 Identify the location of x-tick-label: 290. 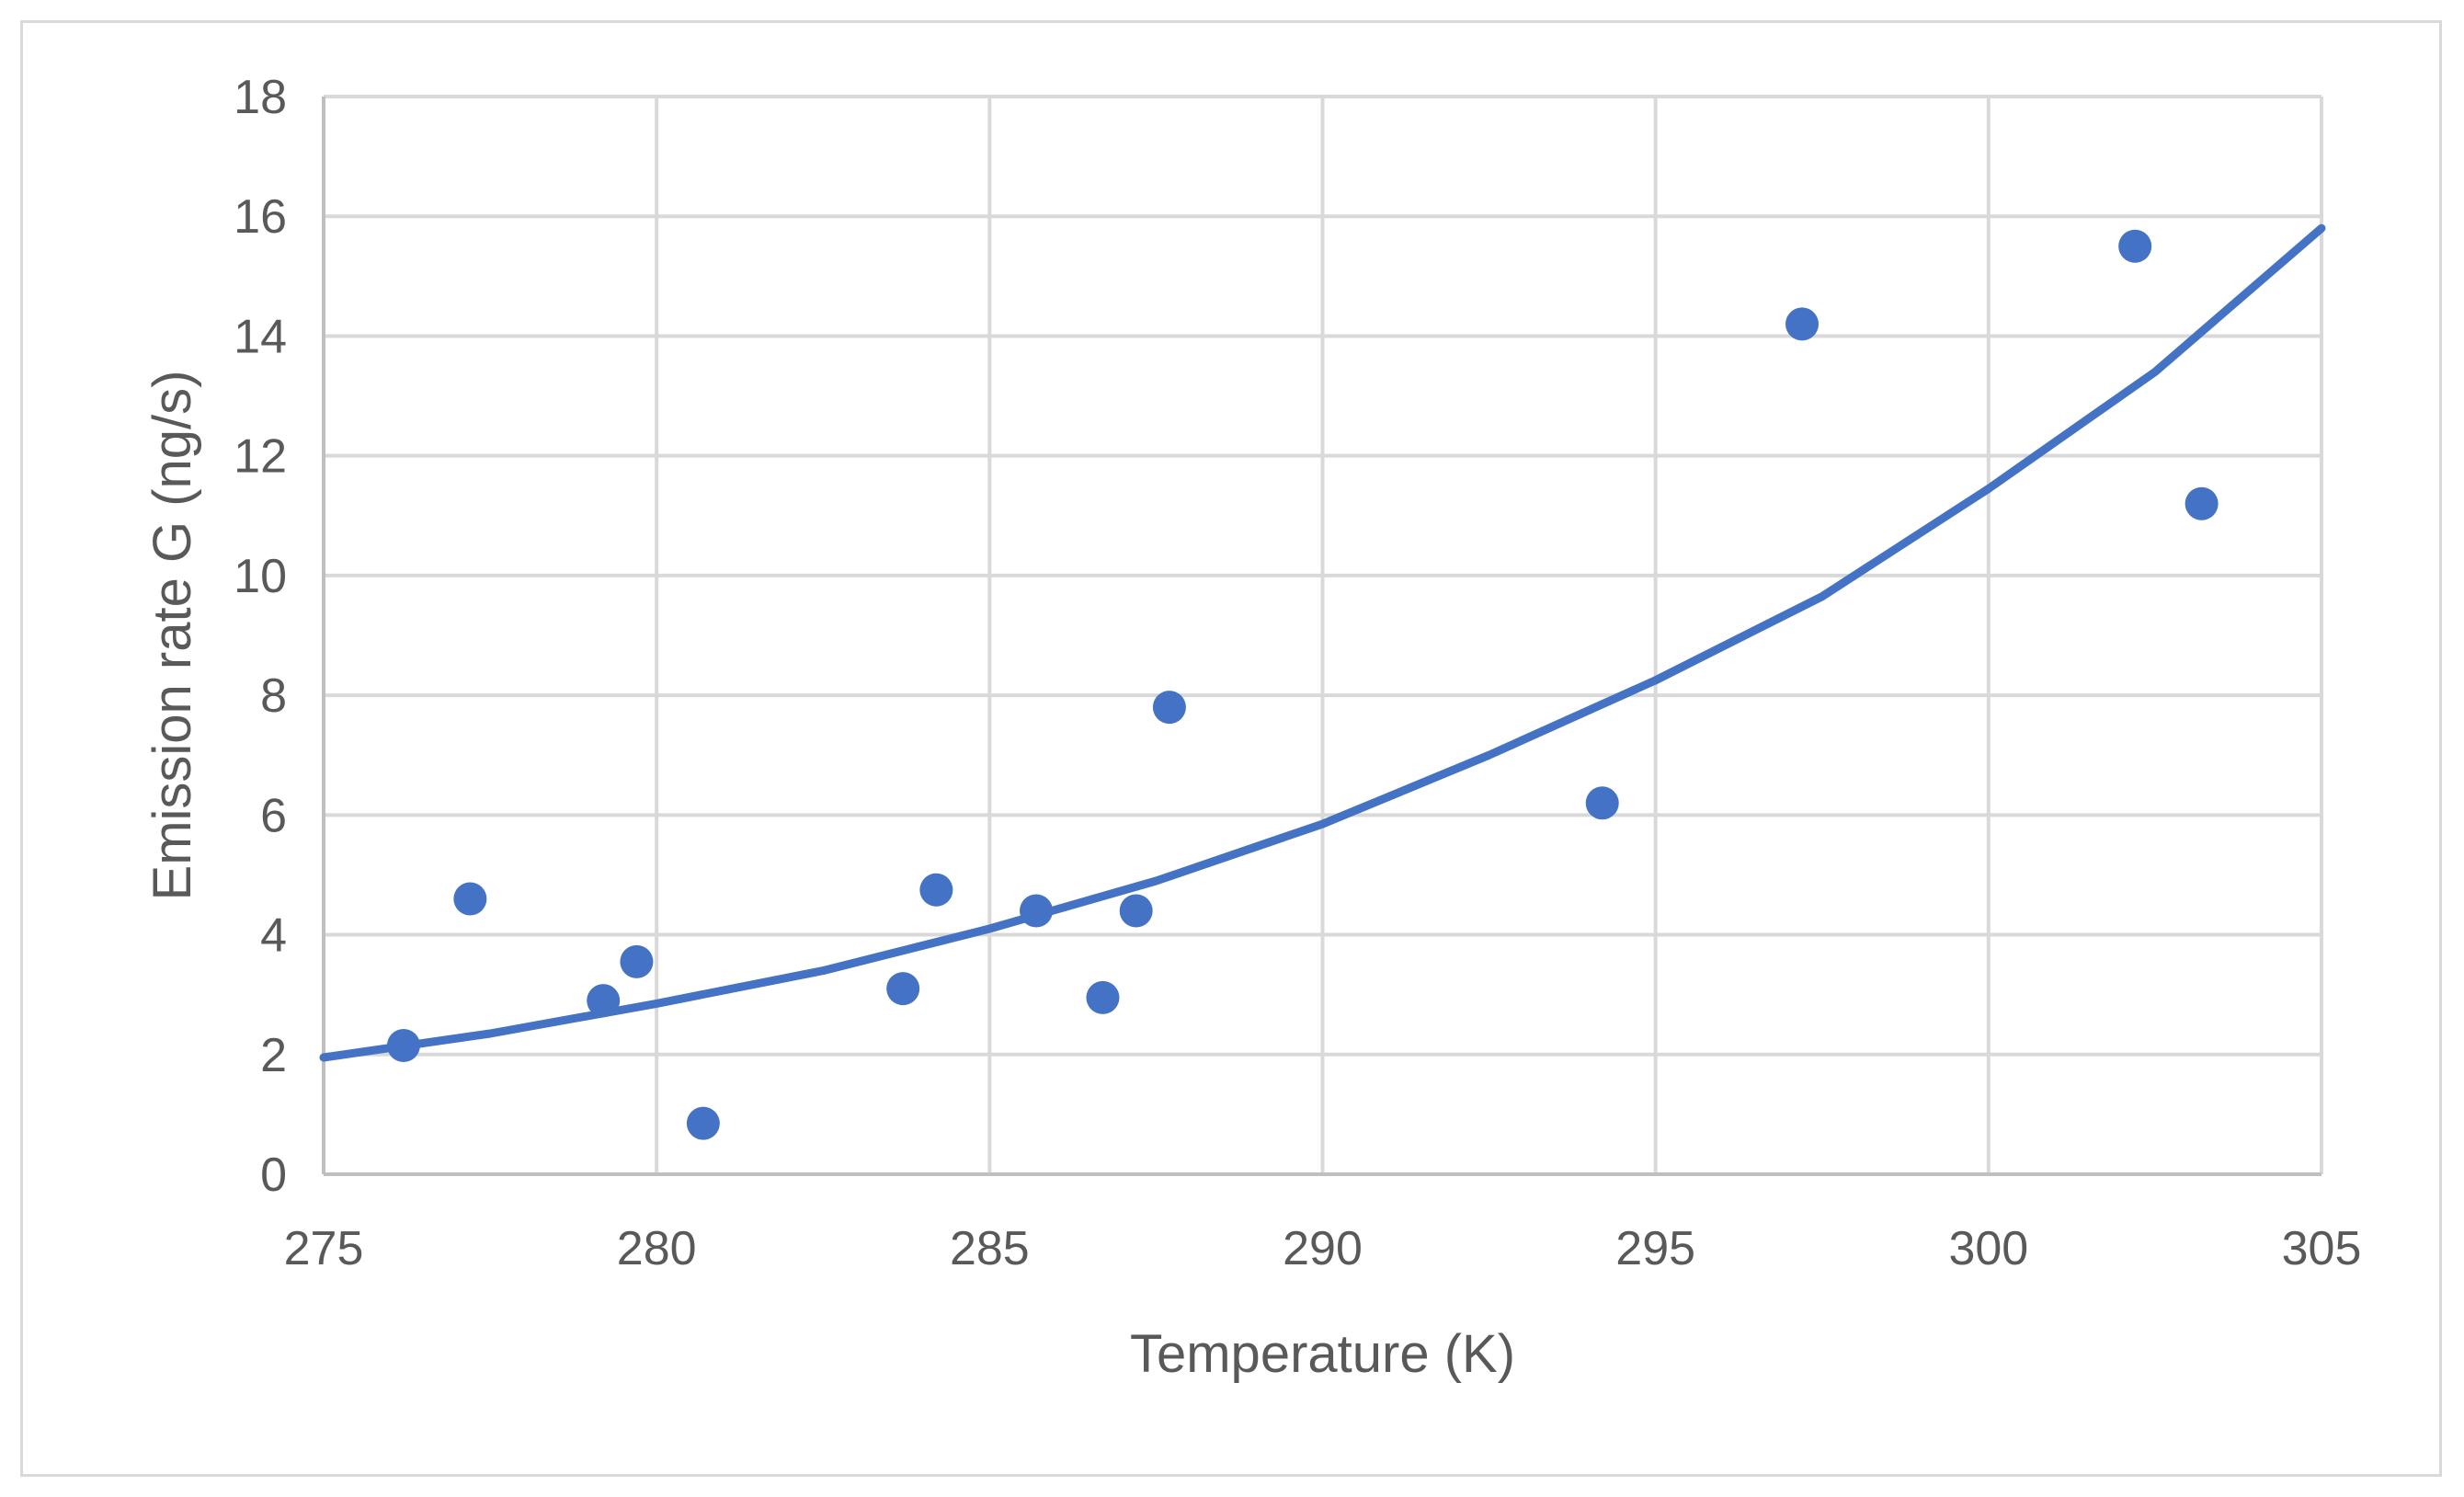
(1323, 1249).